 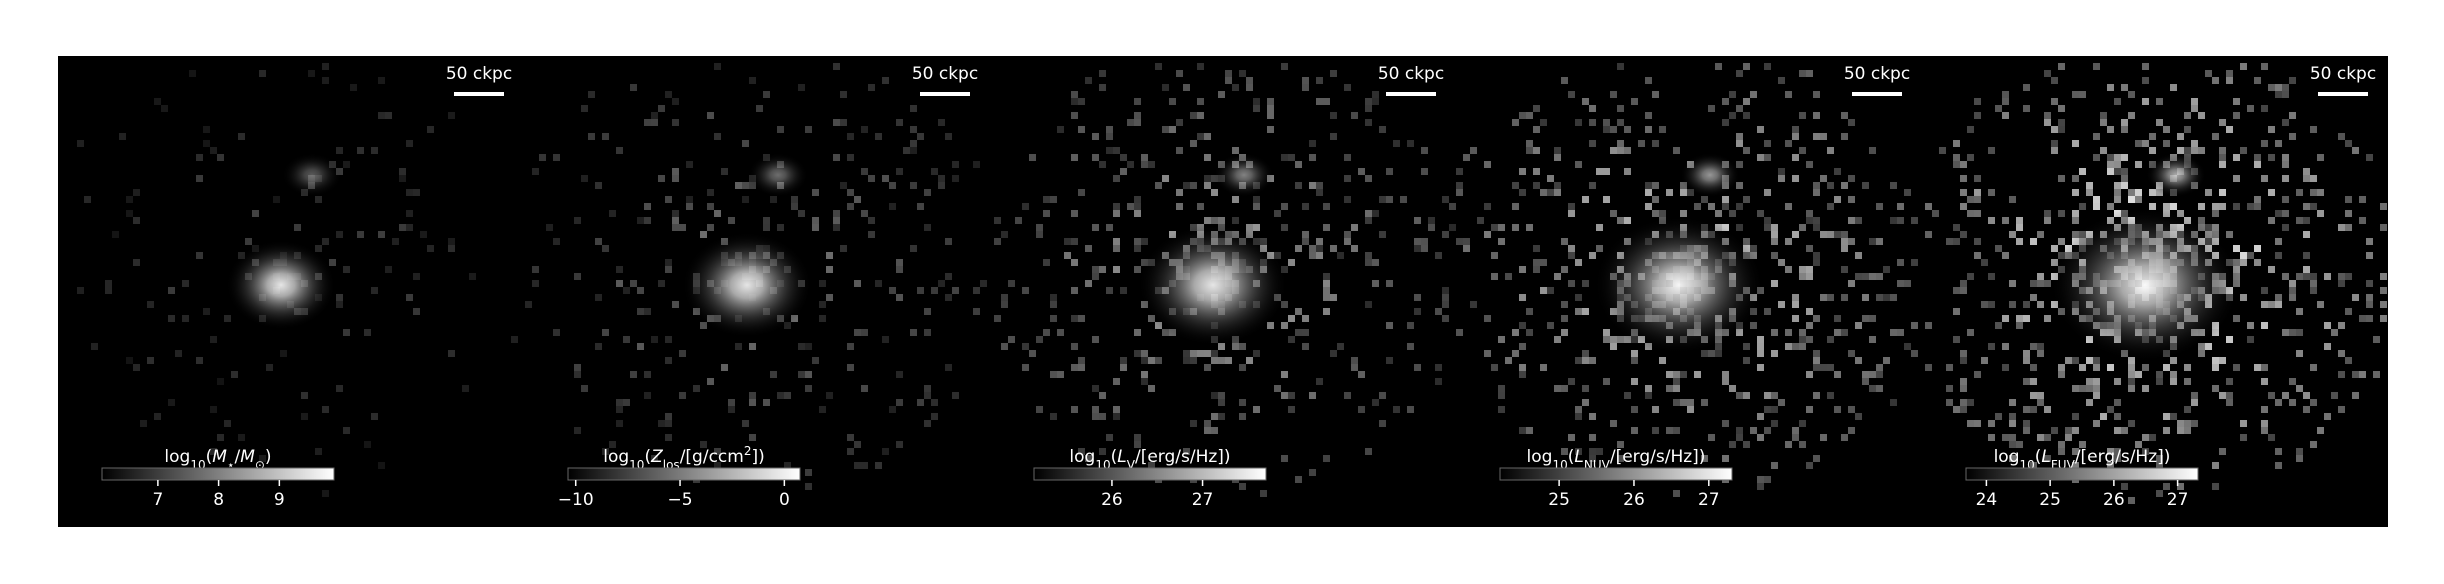 What do you see at coordinates (231, 465) in the screenshot?
I see `label-part: ⋆` at bounding box center [231, 465].